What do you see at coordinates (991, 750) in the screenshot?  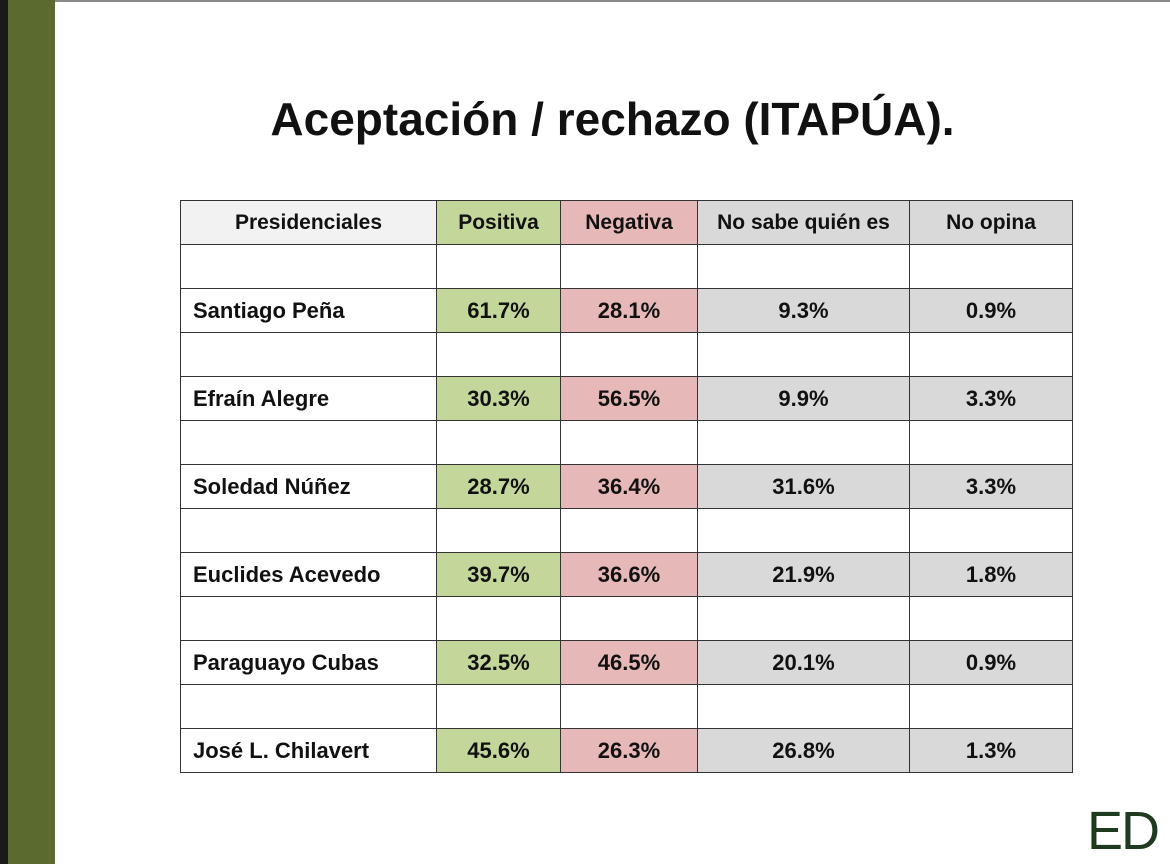 I see `percent-cell: 1.3%` at bounding box center [991, 750].